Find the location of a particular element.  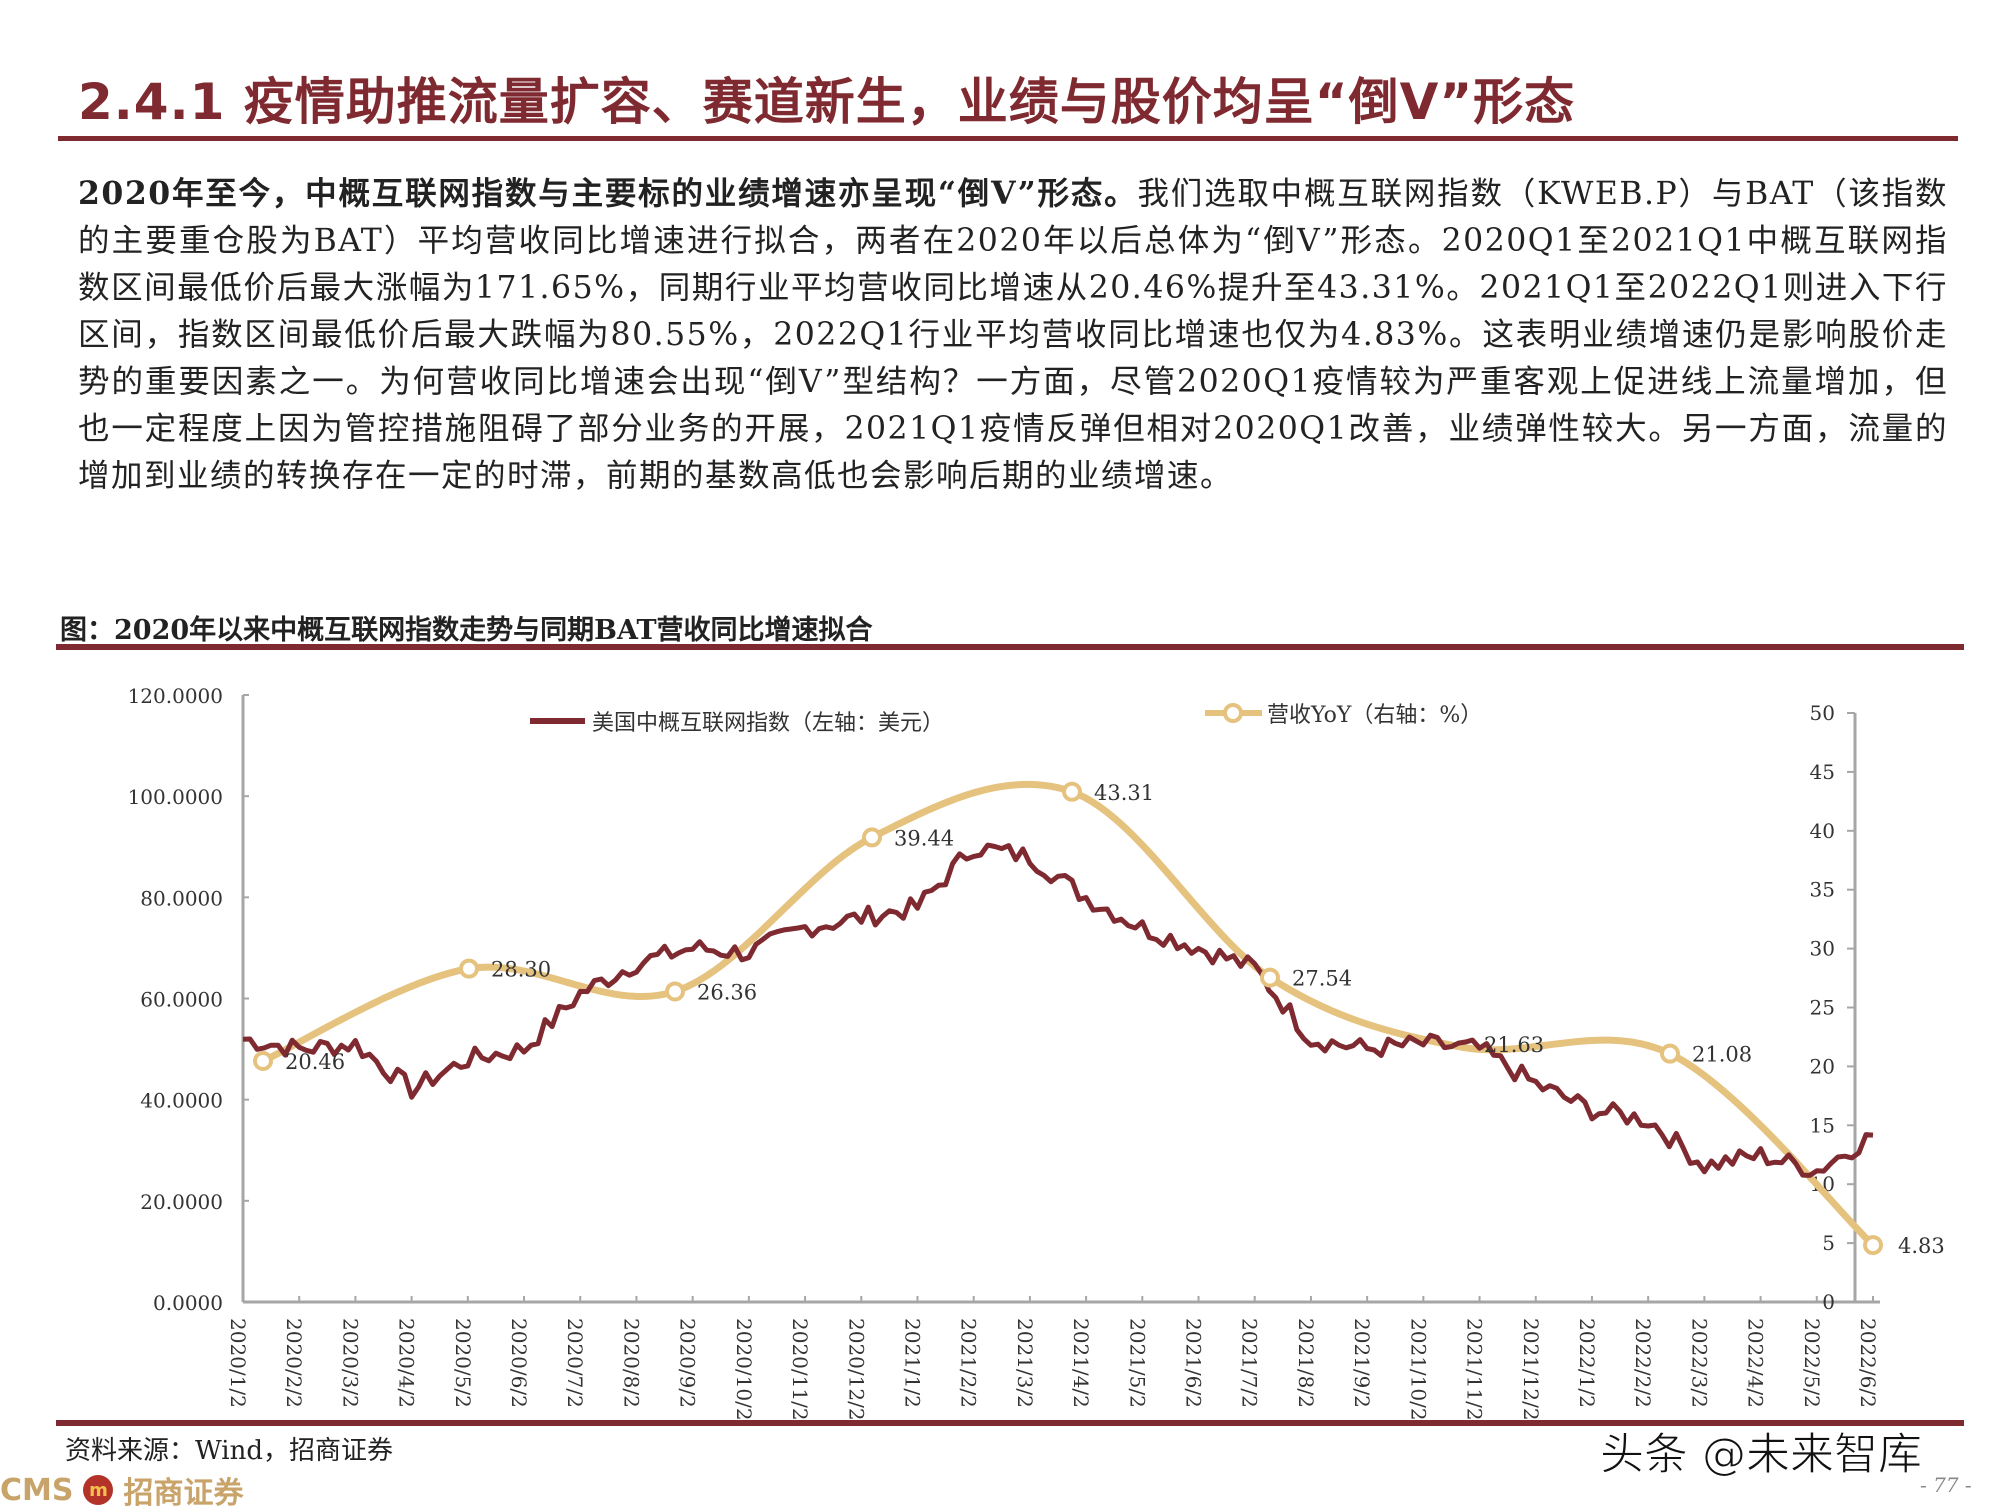

legend-yoy-label: 营收YoY（右轴：%） is located at coordinates (1374, 715).